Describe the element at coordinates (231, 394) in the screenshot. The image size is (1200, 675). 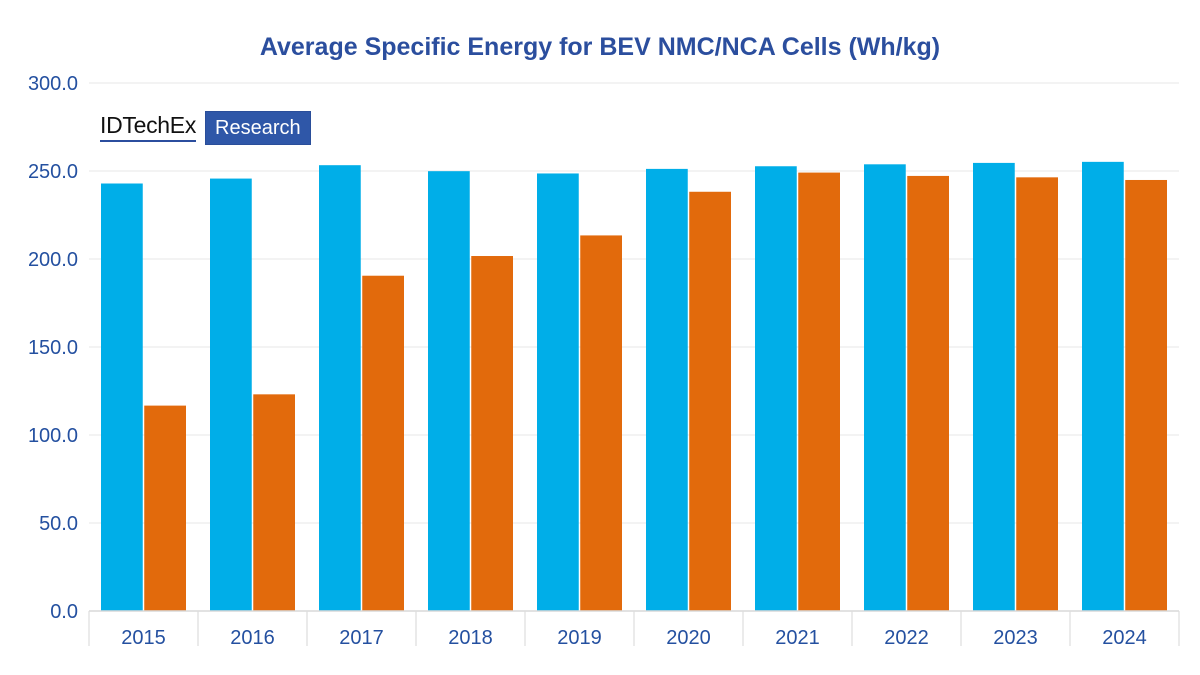
I see `bar-blue-2016` at that location.